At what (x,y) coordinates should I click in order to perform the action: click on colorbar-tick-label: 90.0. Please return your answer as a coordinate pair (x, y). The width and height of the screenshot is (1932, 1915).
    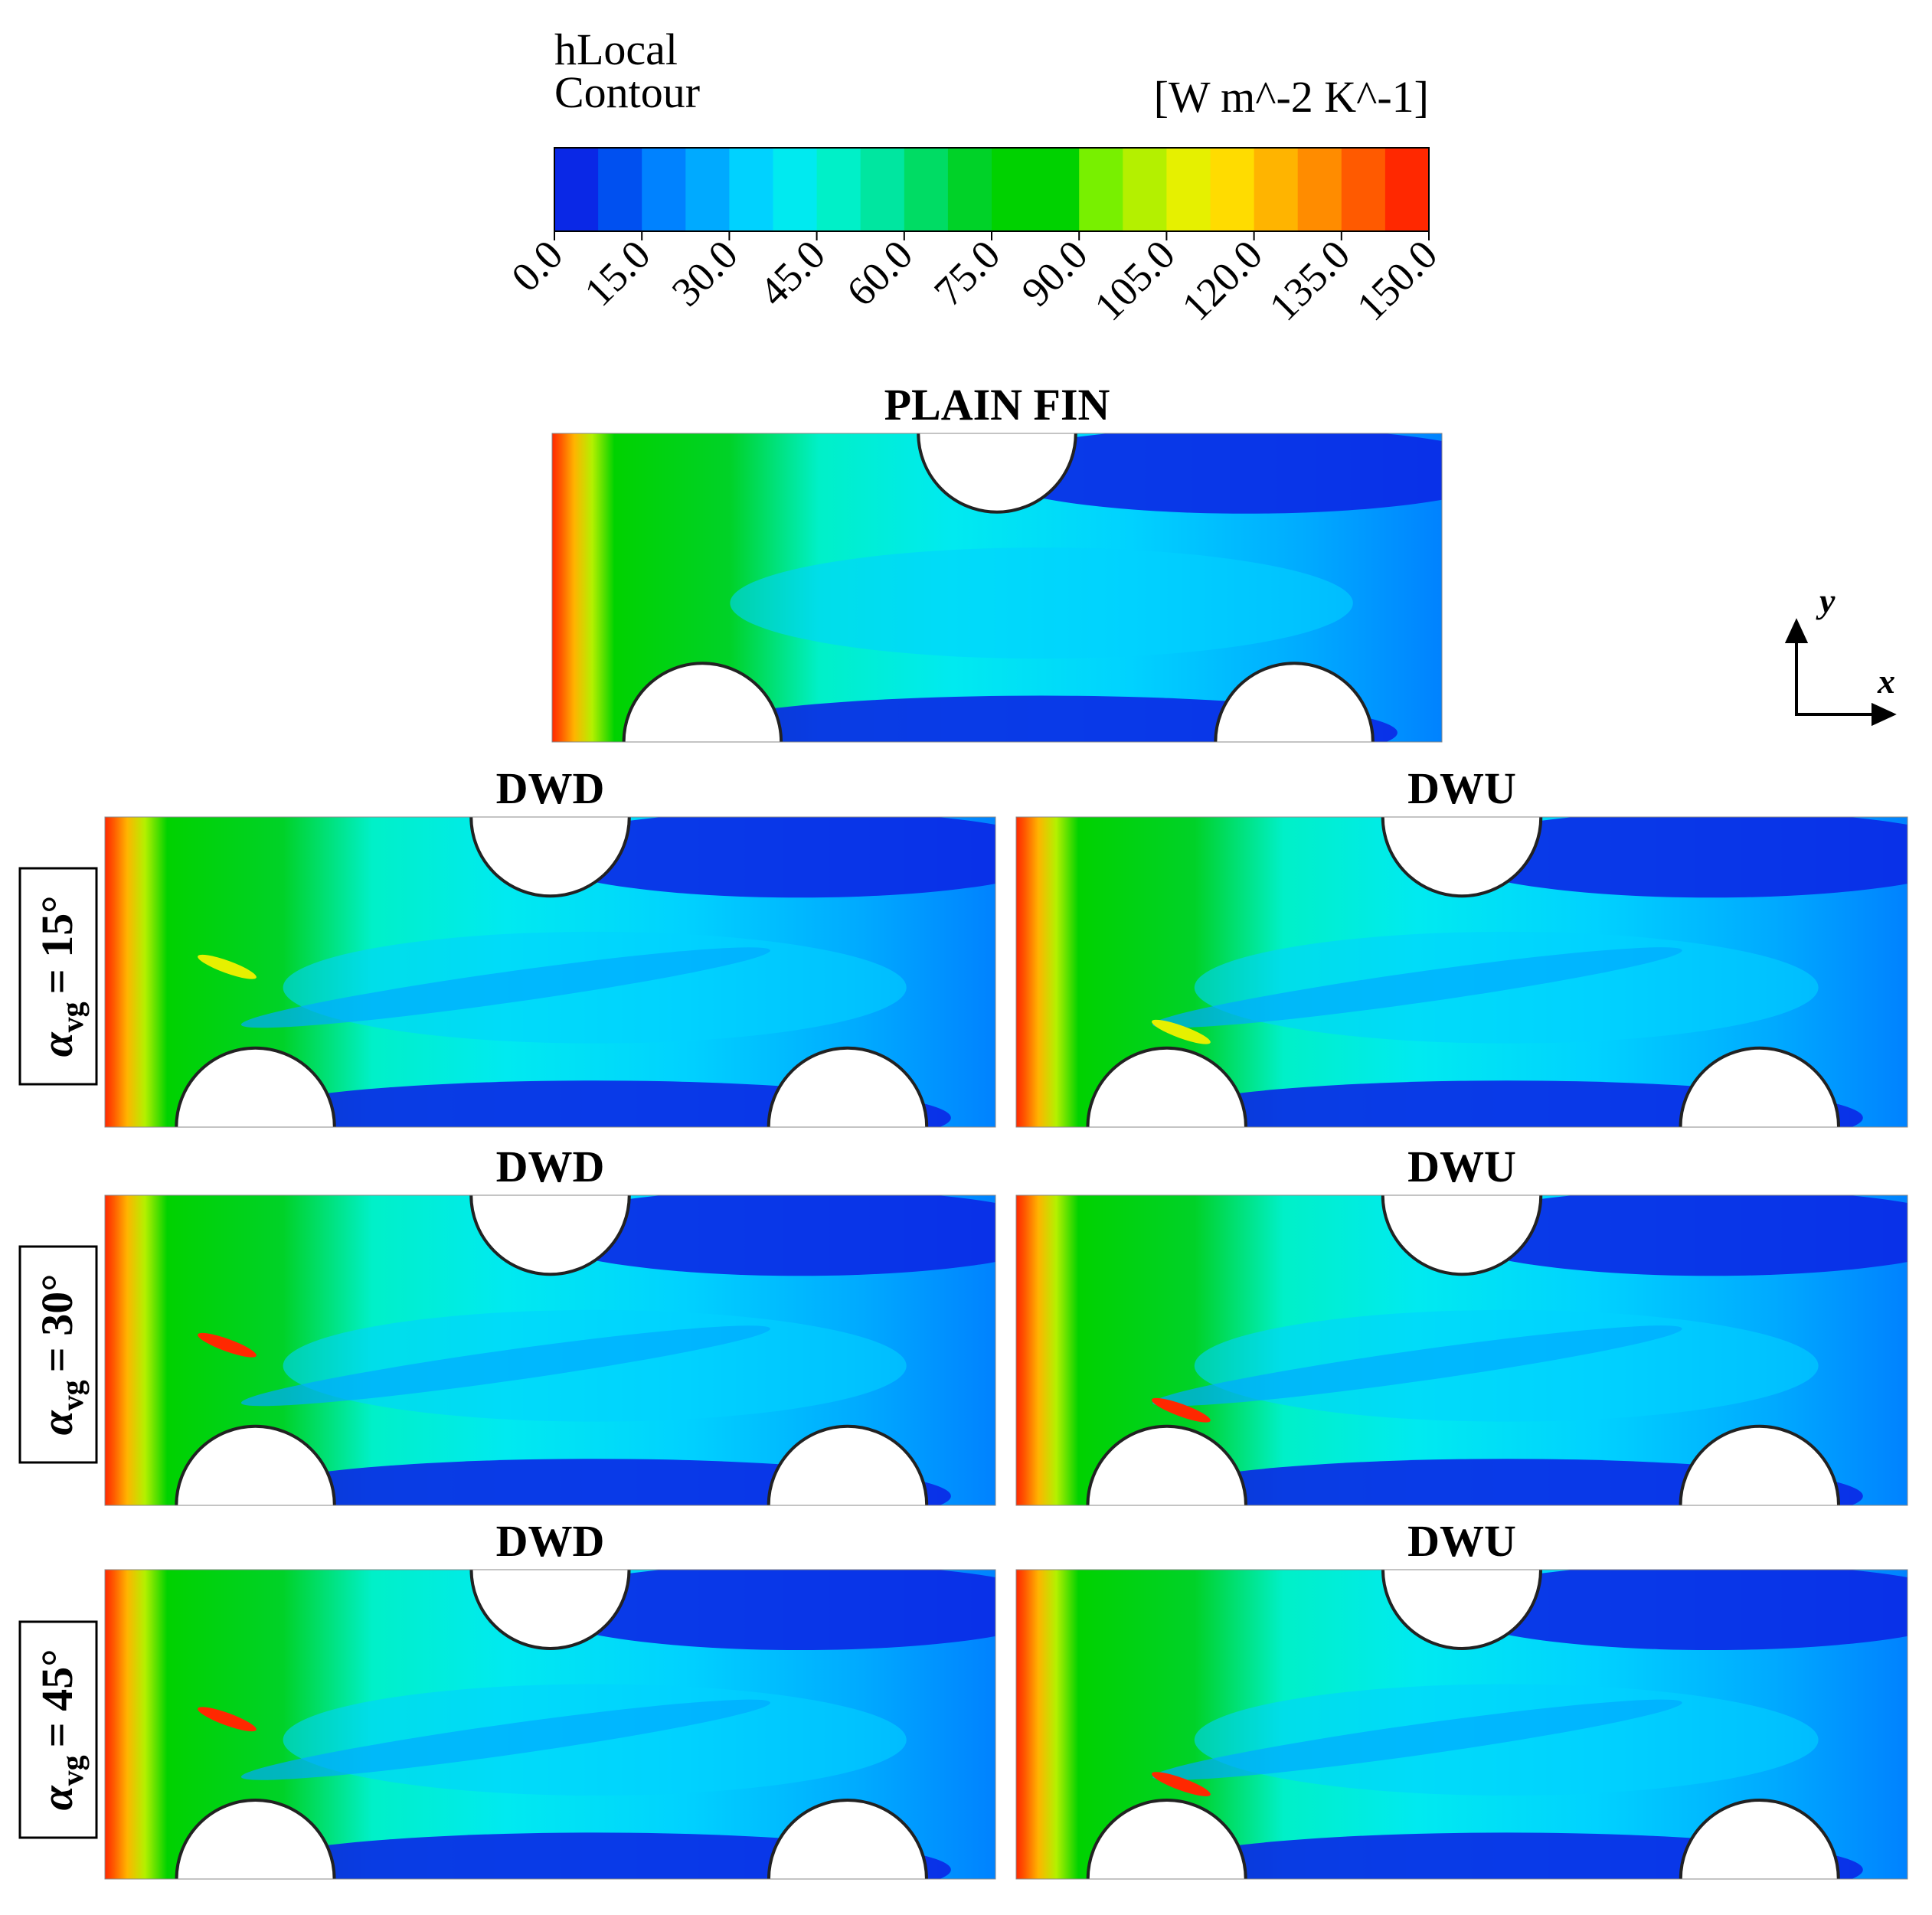
    Looking at the image, I should click on (1054, 273).